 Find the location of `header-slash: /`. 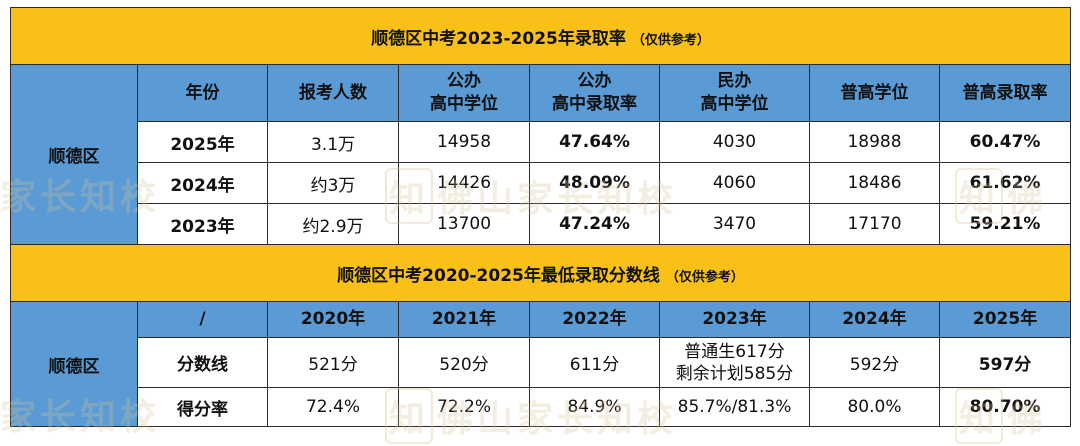

header-slash: / is located at coordinates (202, 319).